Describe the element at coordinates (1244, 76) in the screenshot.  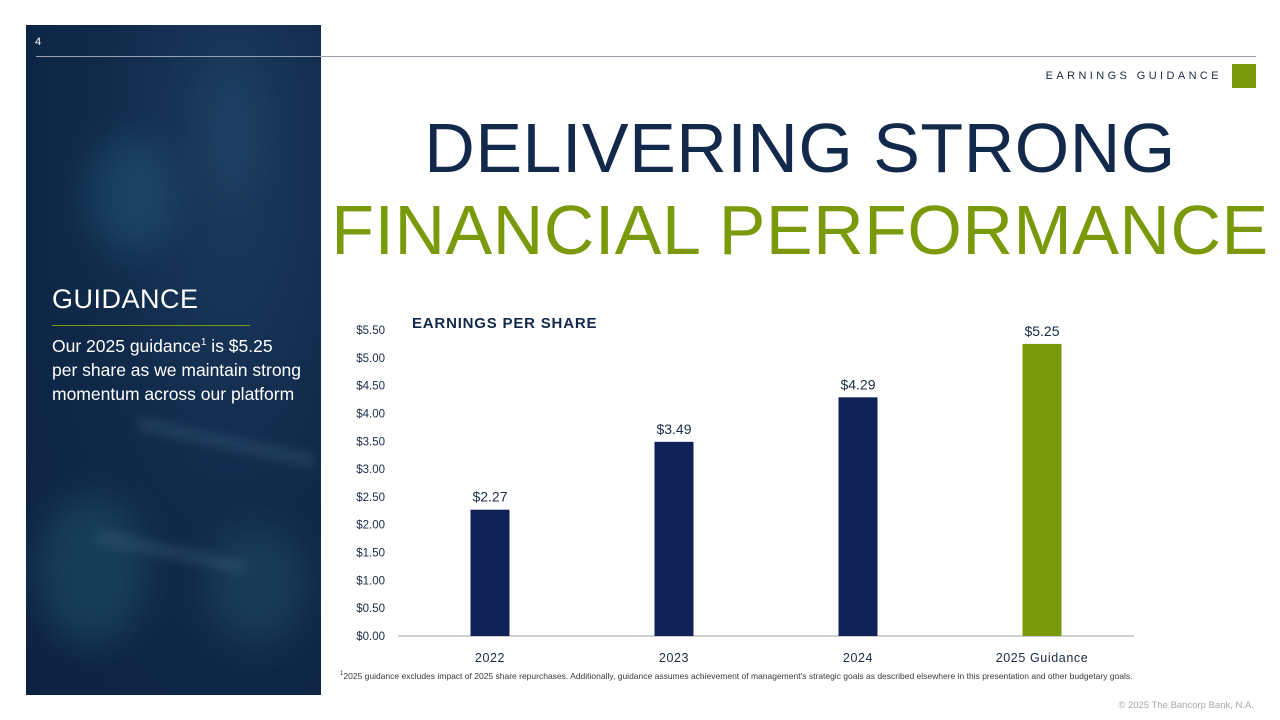
I see `section-accent-square` at that location.